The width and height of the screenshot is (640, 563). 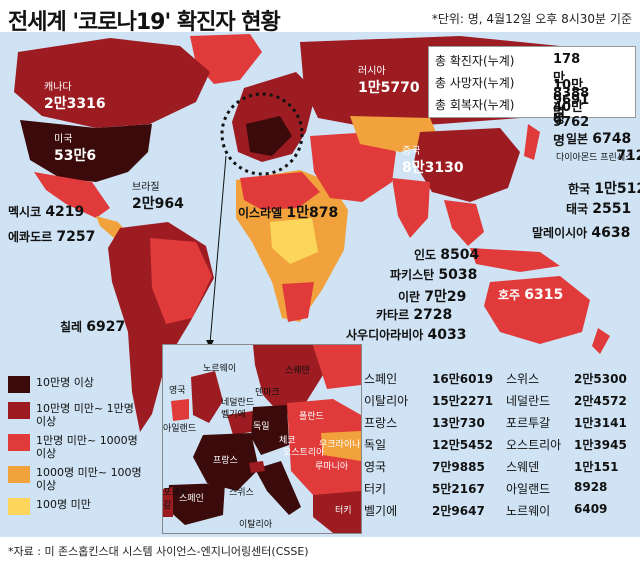 I want to click on benelux-shape, so click(x=242, y=423).